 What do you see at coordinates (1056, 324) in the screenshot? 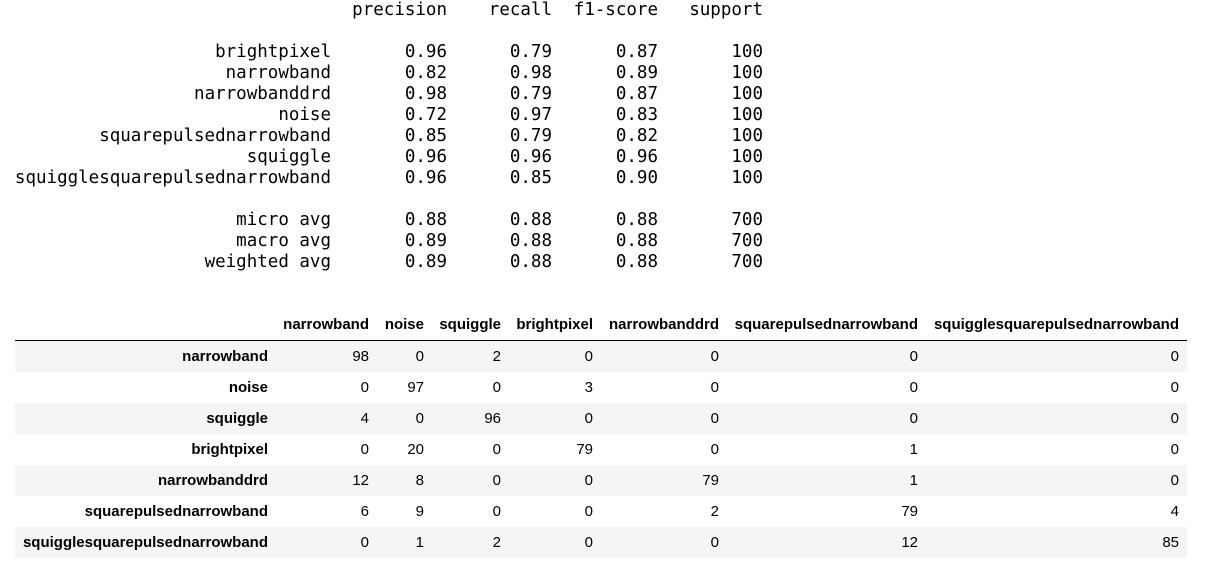
I see `column-header: squigglesquarepulsednarrowband` at bounding box center [1056, 324].